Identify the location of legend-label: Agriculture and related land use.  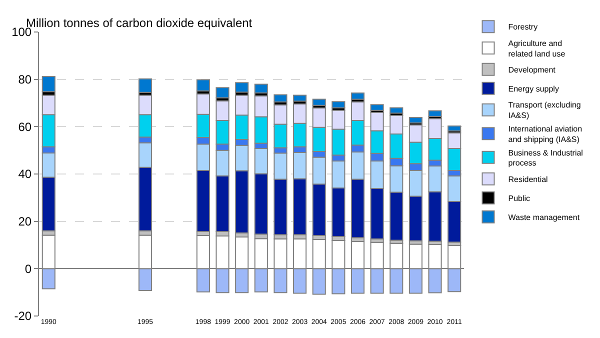
(537, 48).